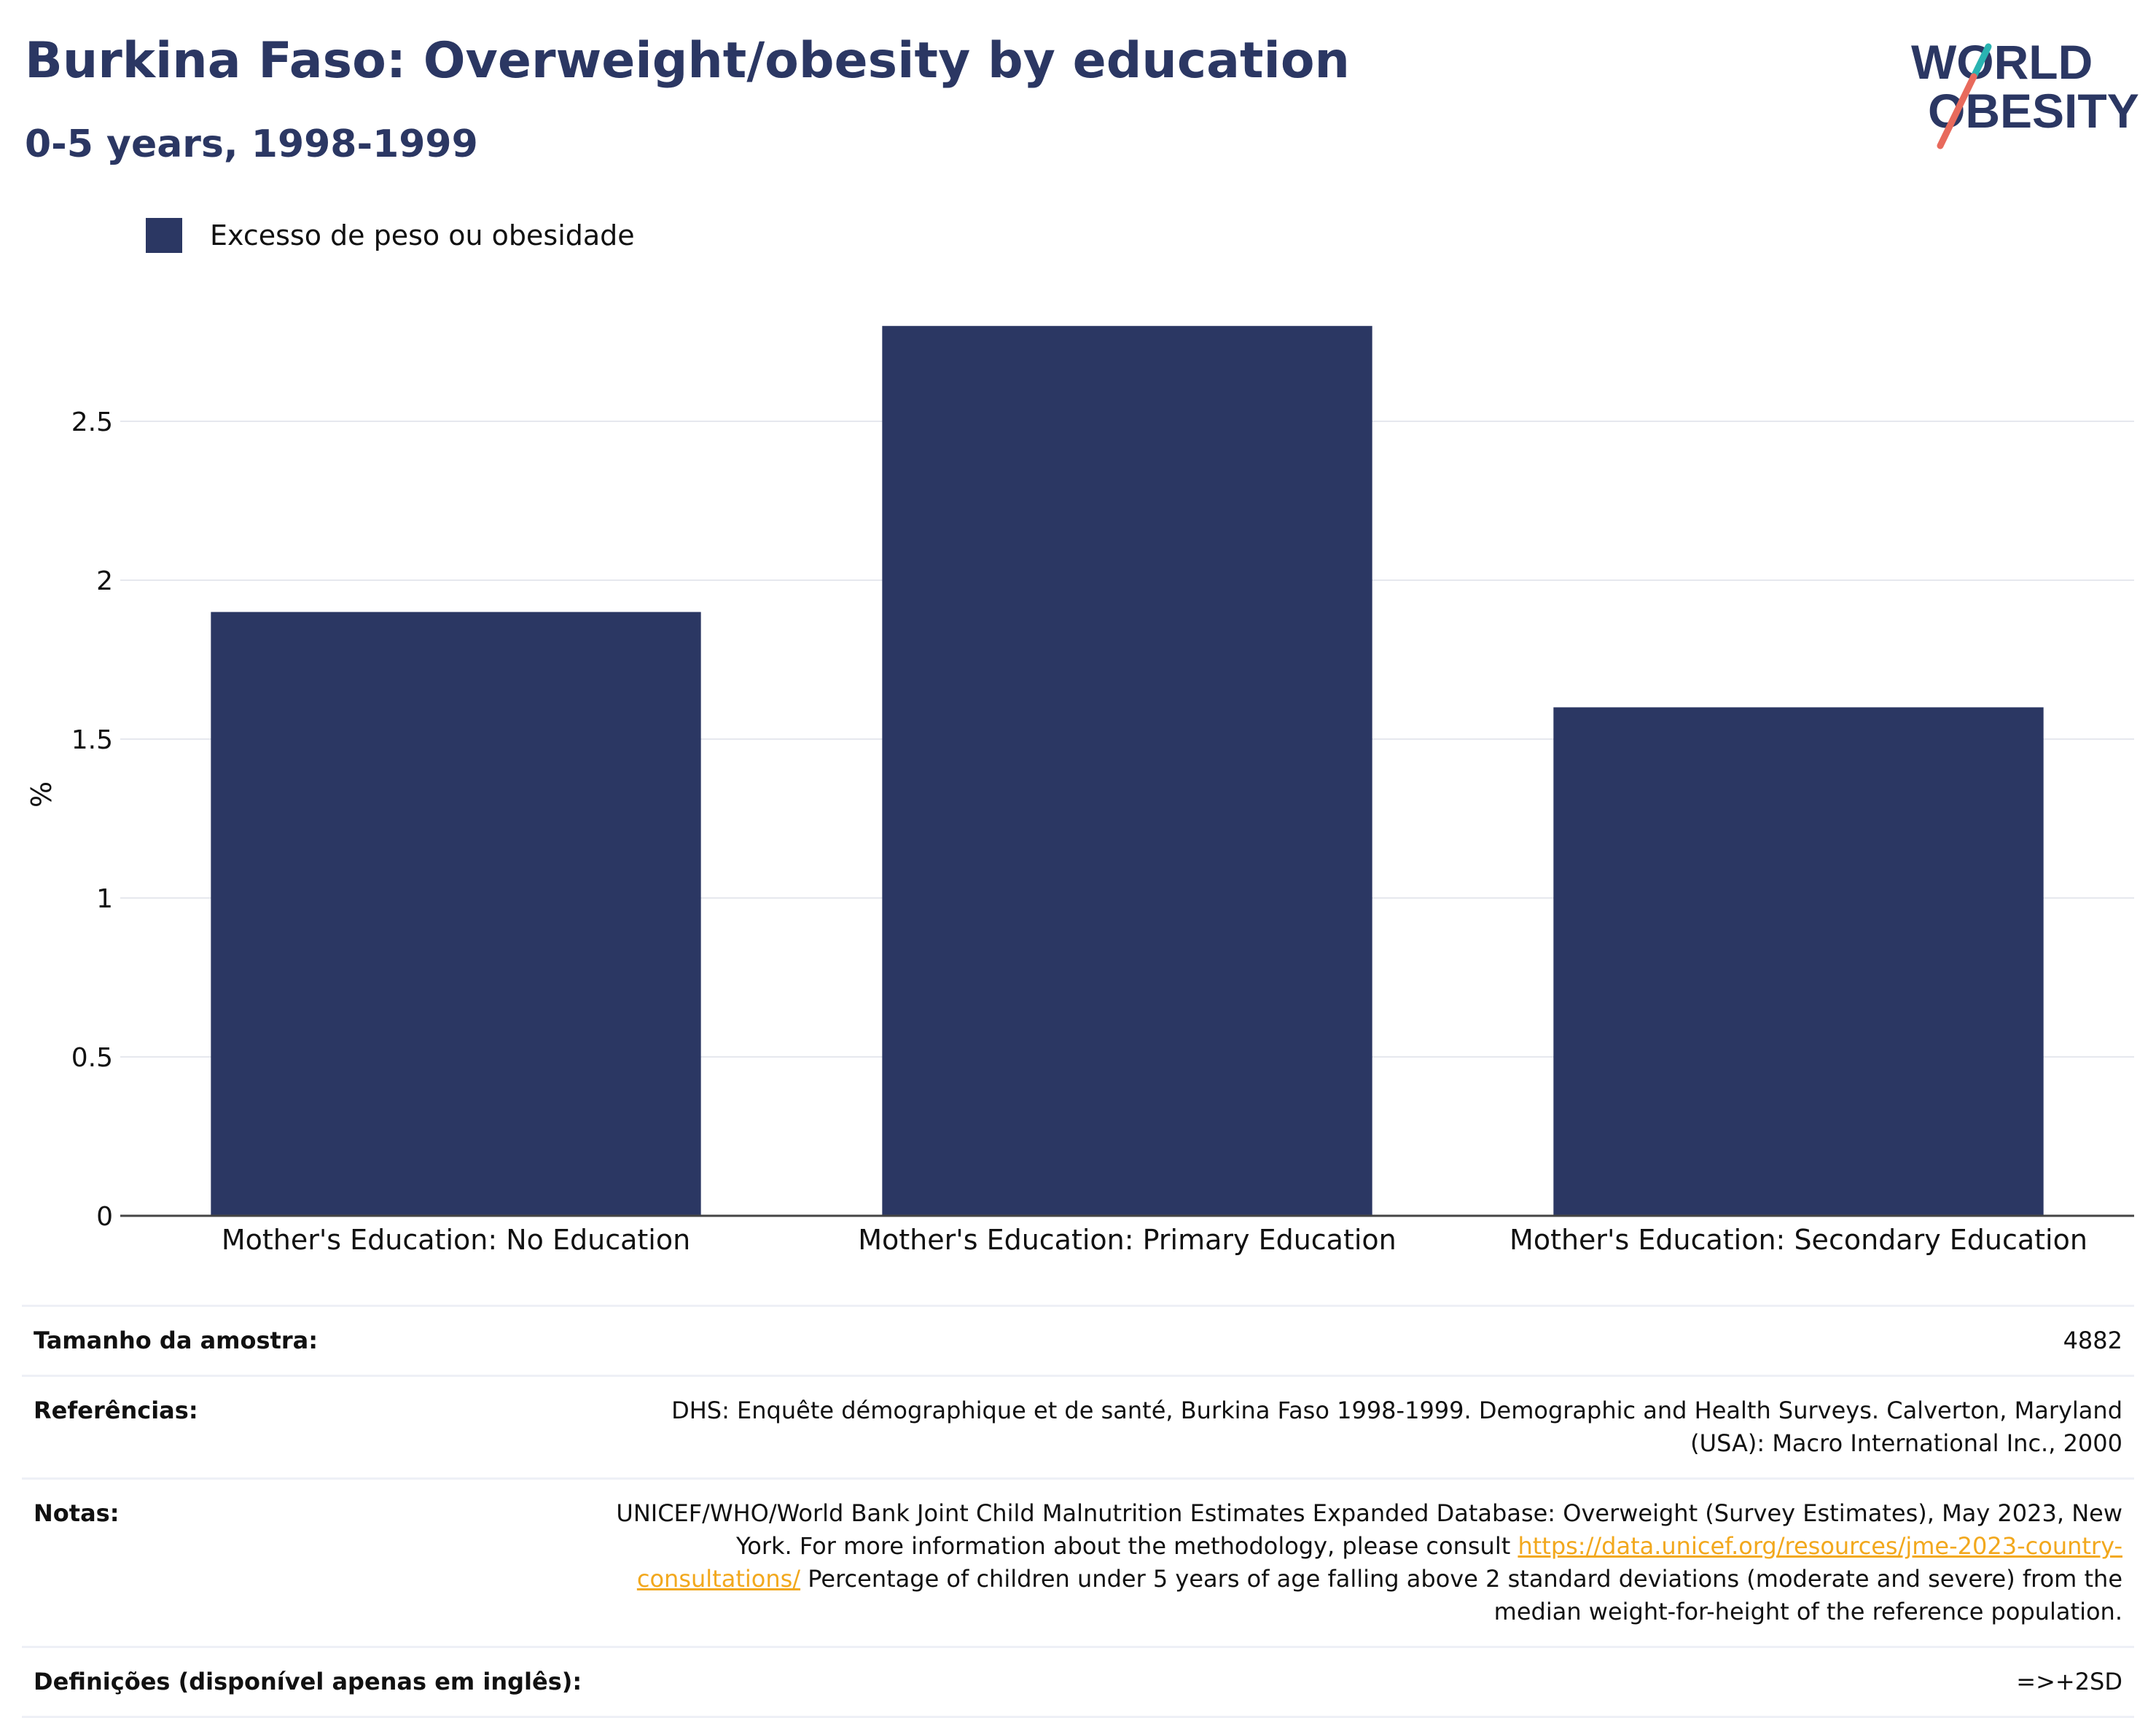 The image size is (2156, 1718). What do you see at coordinates (92, 1058) in the screenshot?
I see `y-tick-label: 0.5` at bounding box center [92, 1058].